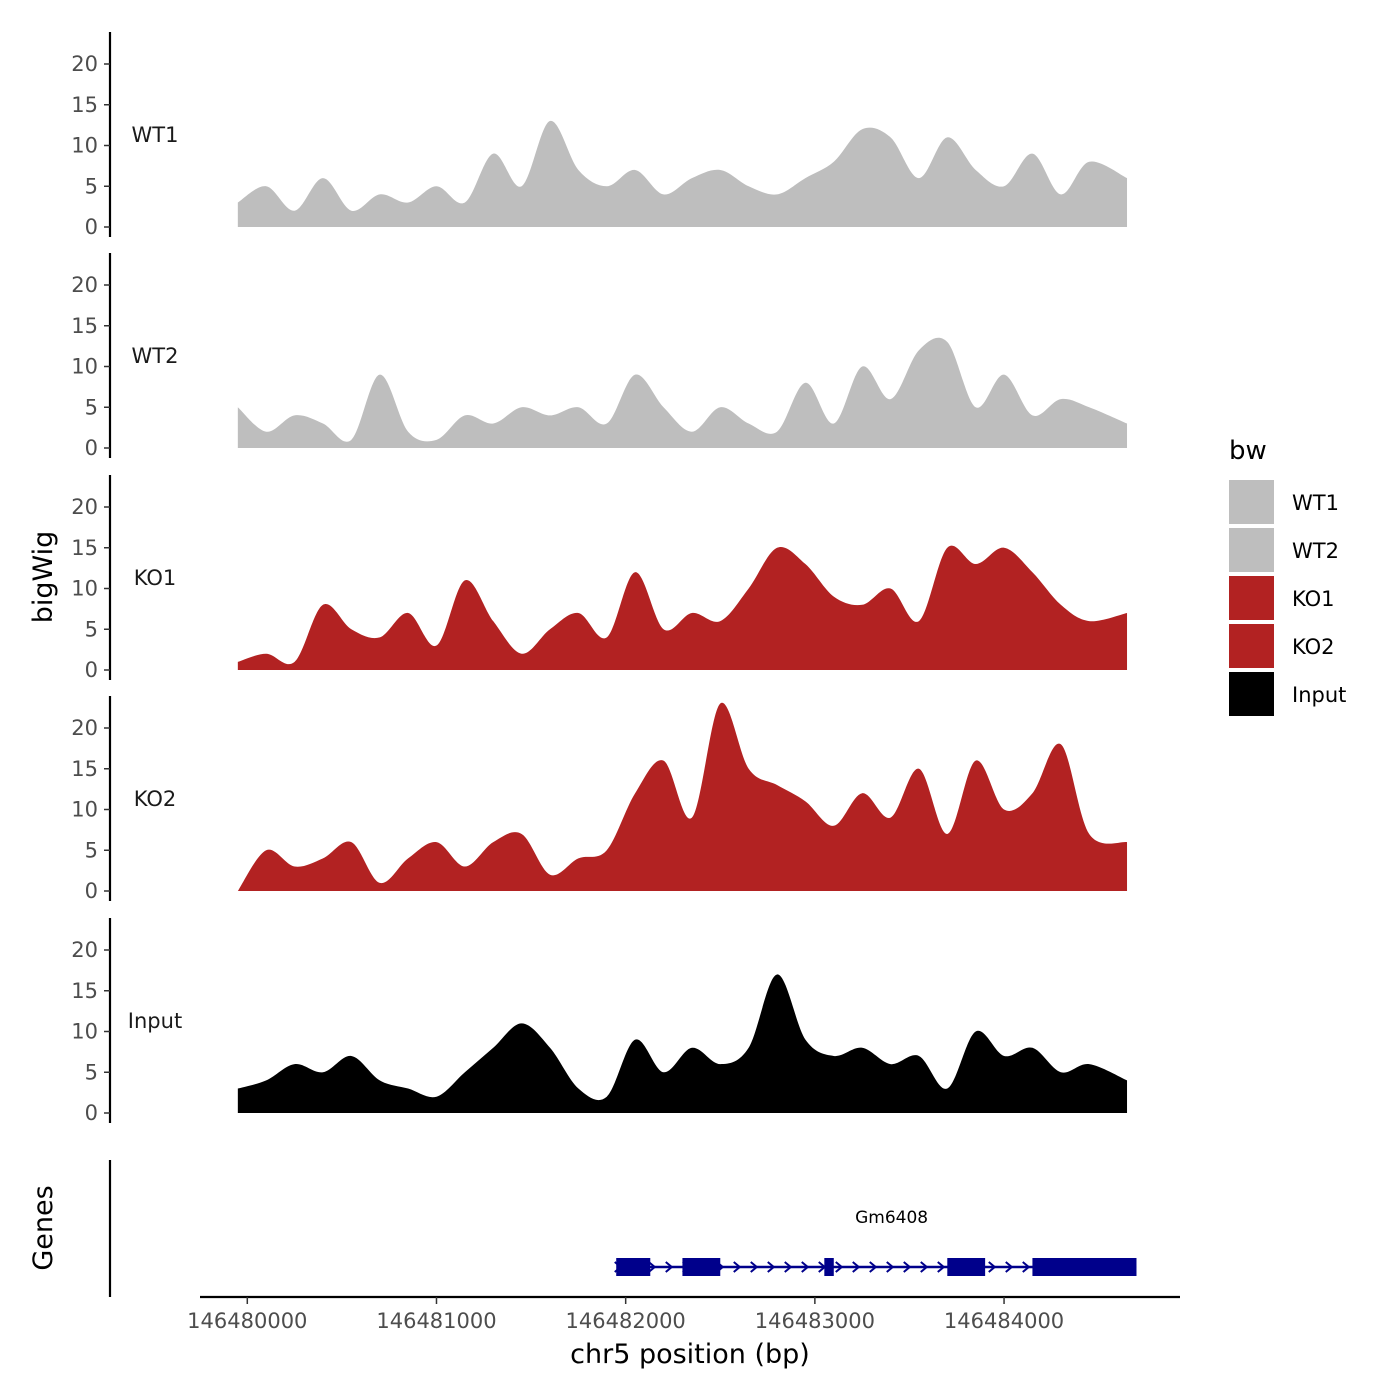  Describe the element at coordinates (1248, 451) in the screenshot. I see `legend-title: bw` at that location.